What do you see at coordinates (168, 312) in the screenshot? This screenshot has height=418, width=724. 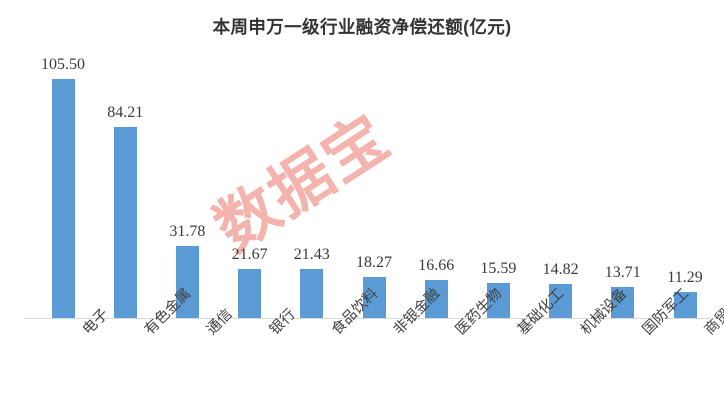 I see `category-label-1: 有色金属` at bounding box center [168, 312].